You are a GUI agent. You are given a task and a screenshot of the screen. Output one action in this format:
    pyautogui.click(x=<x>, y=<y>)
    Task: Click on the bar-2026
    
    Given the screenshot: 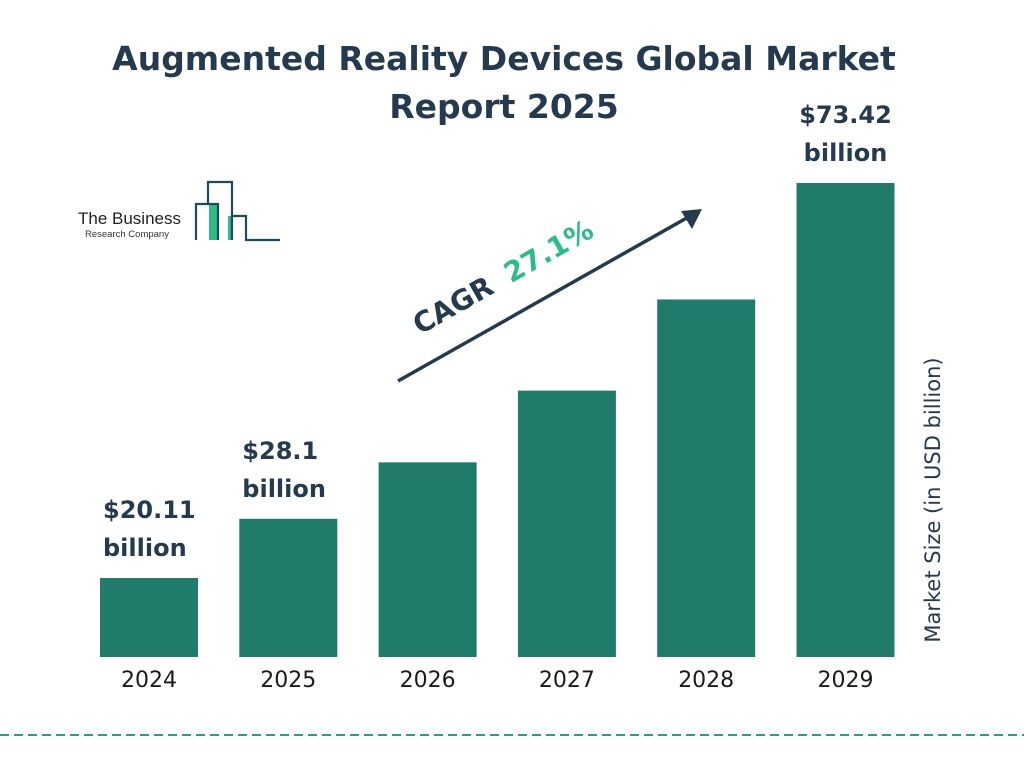 What is the action you would take?
    pyautogui.click(x=427, y=559)
    